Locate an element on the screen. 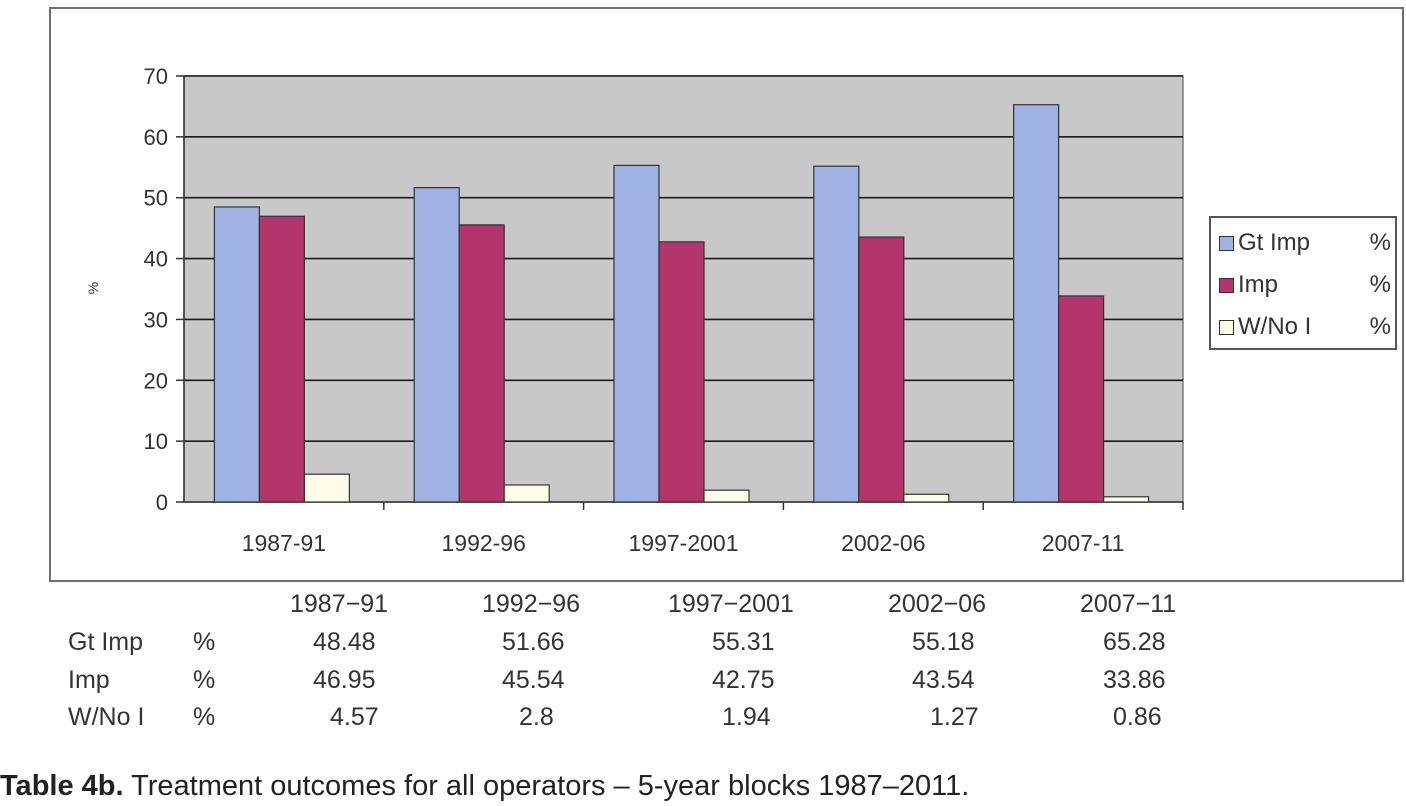 This screenshot has width=1406, height=806. table-cell: 0.86 is located at coordinates (1137, 717).